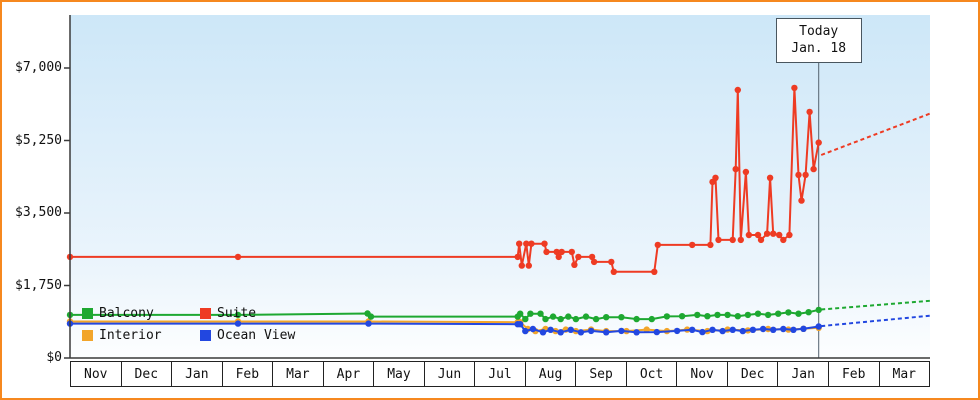 The width and height of the screenshot is (980, 400). Describe the element at coordinates (126, 313) in the screenshot. I see `legend-label: Balcony` at that location.